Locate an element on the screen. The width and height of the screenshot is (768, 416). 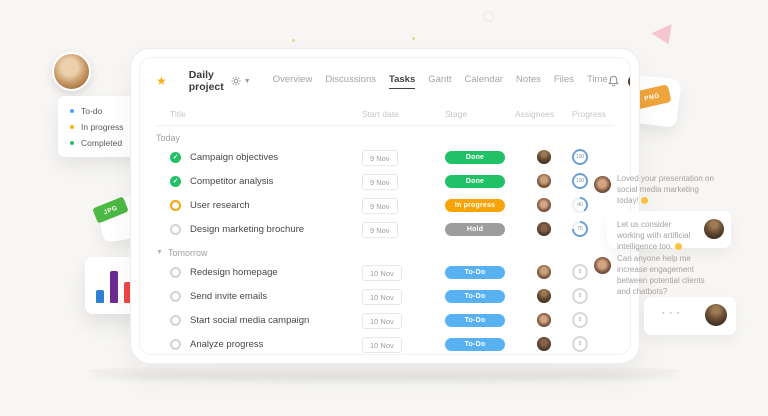
stage-cell: Done is located at coordinates (480, 181).